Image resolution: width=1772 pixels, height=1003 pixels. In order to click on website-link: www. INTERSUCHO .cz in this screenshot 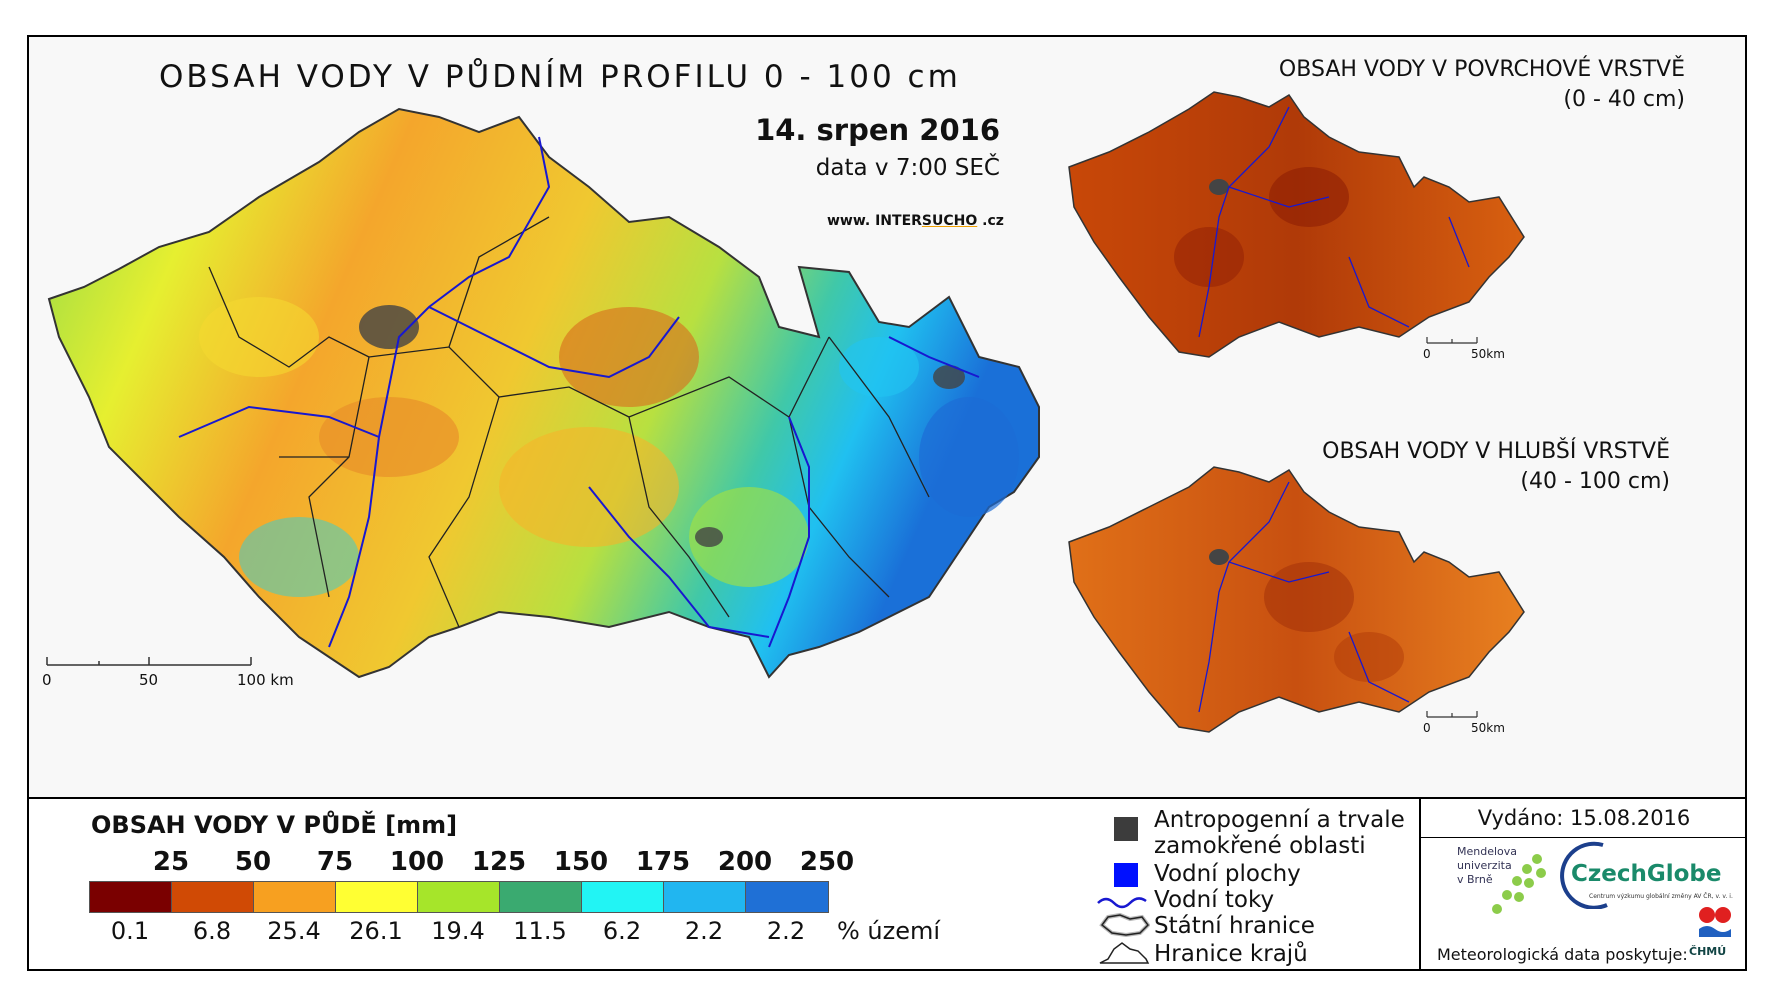, I will do `click(915, 221)`.